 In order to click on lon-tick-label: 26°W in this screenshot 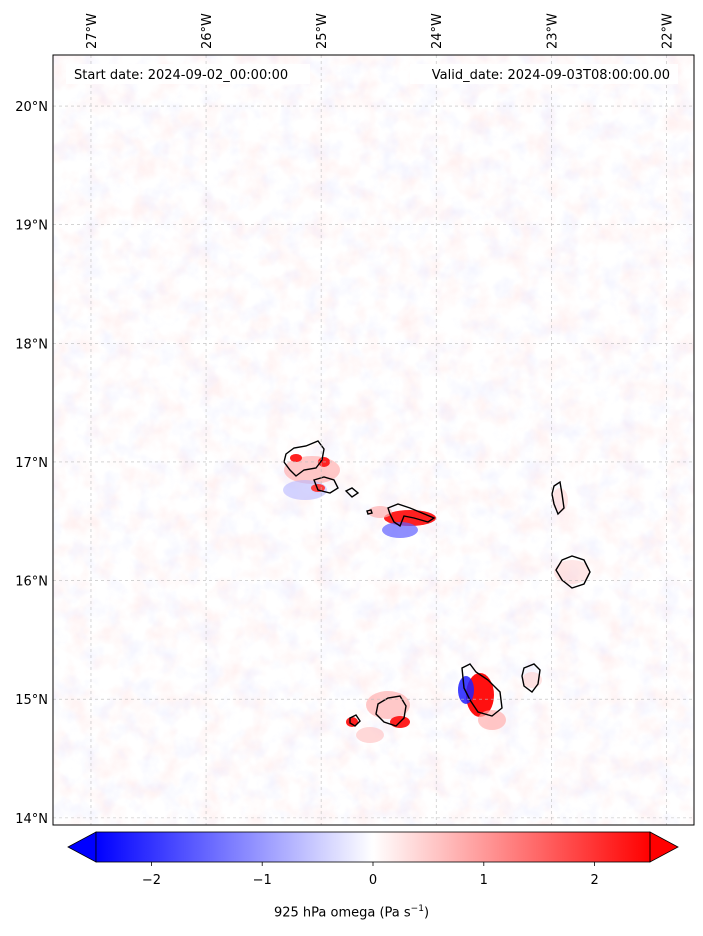, I will do `click(207, 31)`.